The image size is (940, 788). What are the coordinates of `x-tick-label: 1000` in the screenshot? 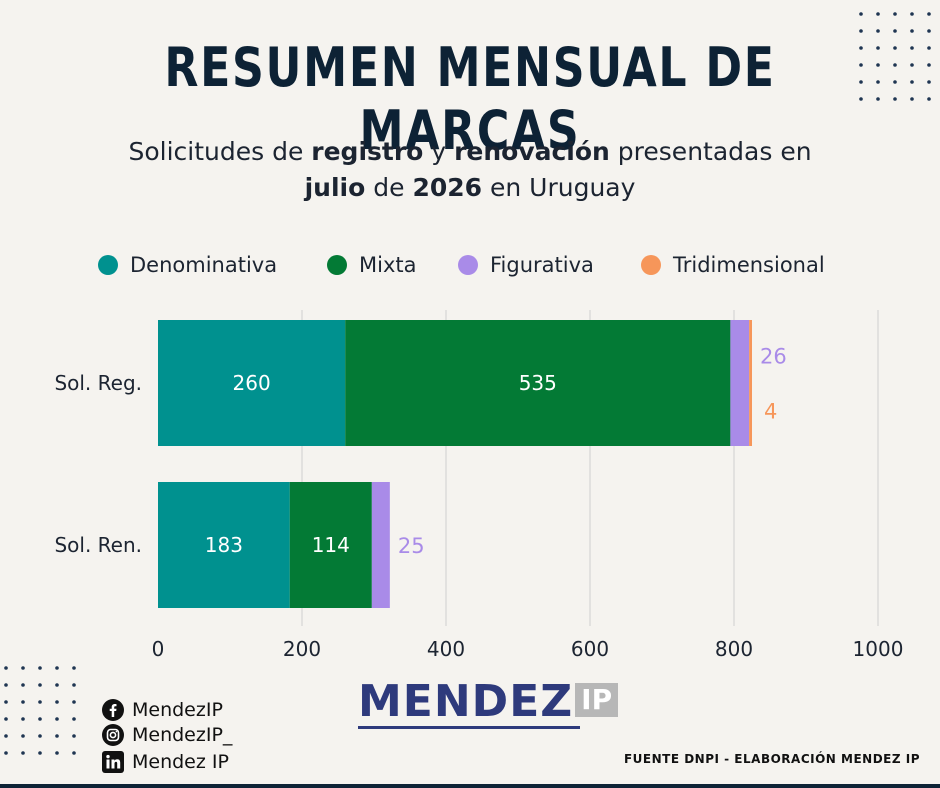 It's located at (878, 649).